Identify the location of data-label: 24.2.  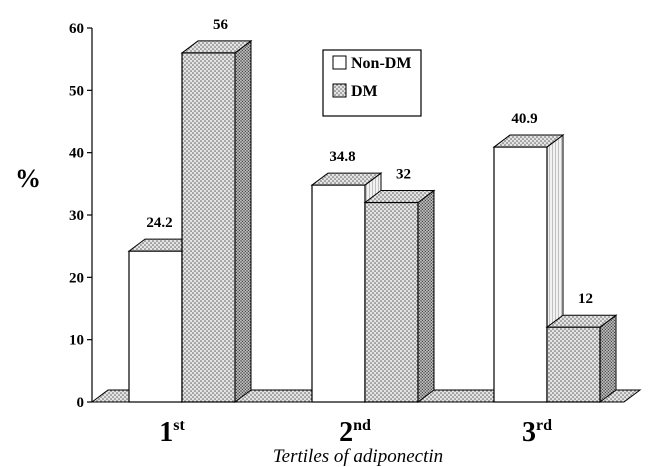
(159, 223).